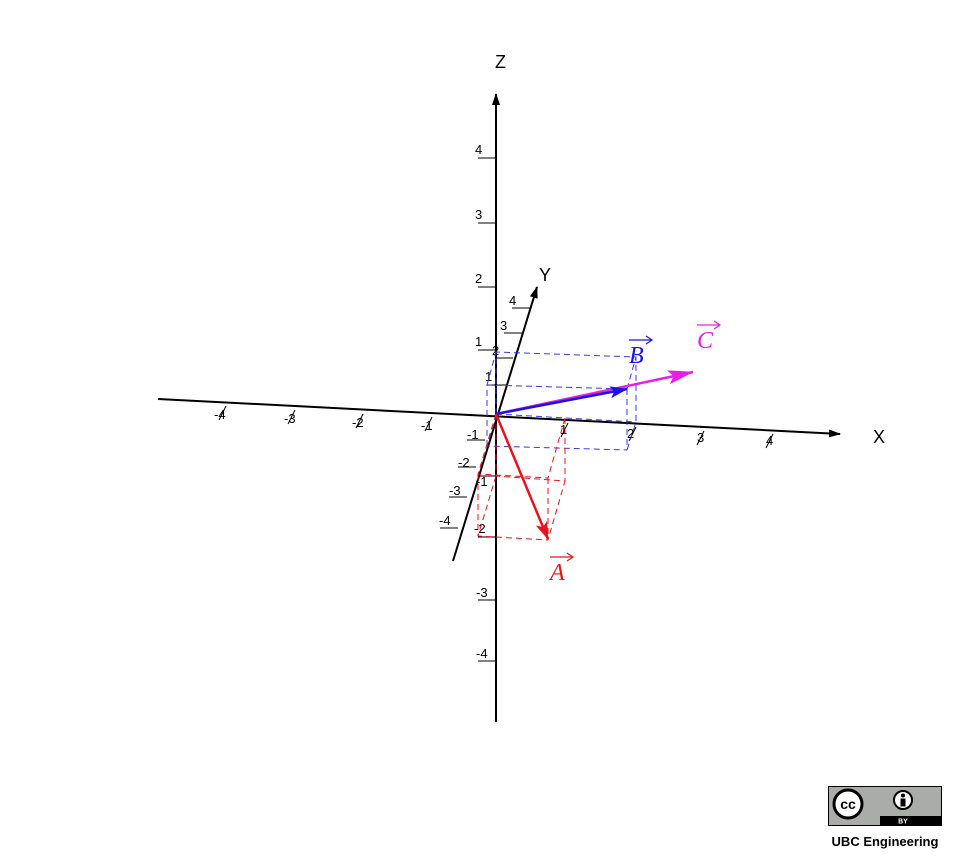  I want to click on vector-b-label: B, so click(641, 352).